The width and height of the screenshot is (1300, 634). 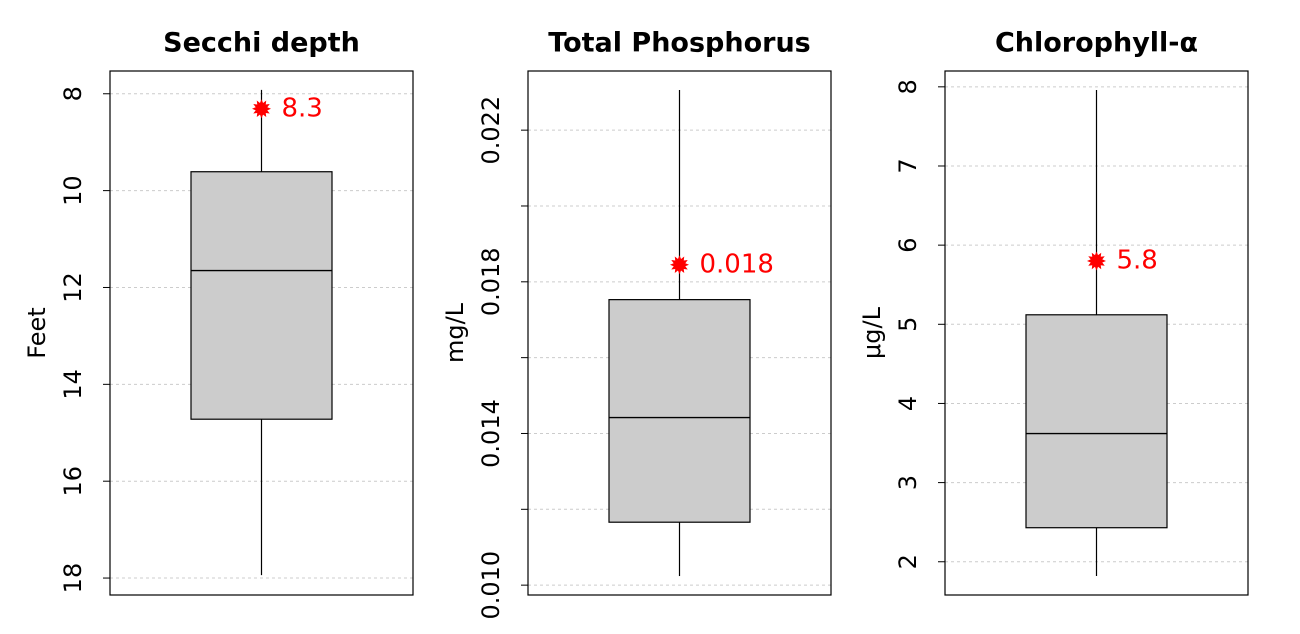 What do you see at coordinates (491, 433) in the screenshot?
I see `y-tick-label: 0.014` at bounding box center [491, 433].